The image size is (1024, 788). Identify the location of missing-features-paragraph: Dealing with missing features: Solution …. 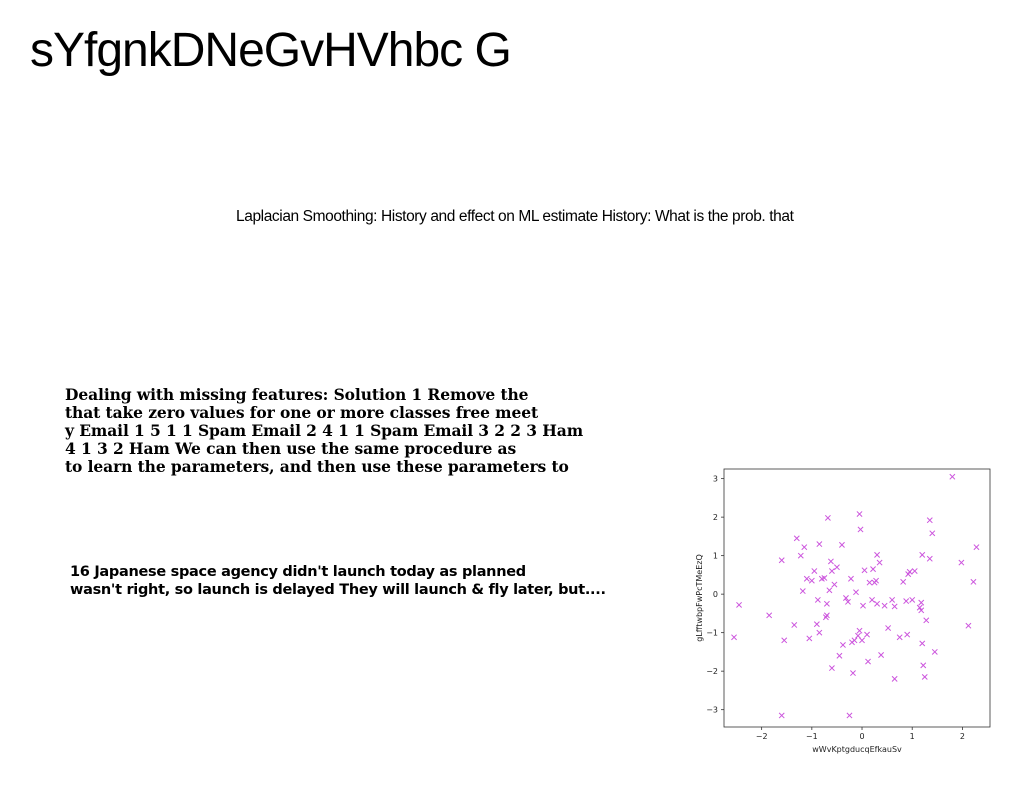
(324, 431).